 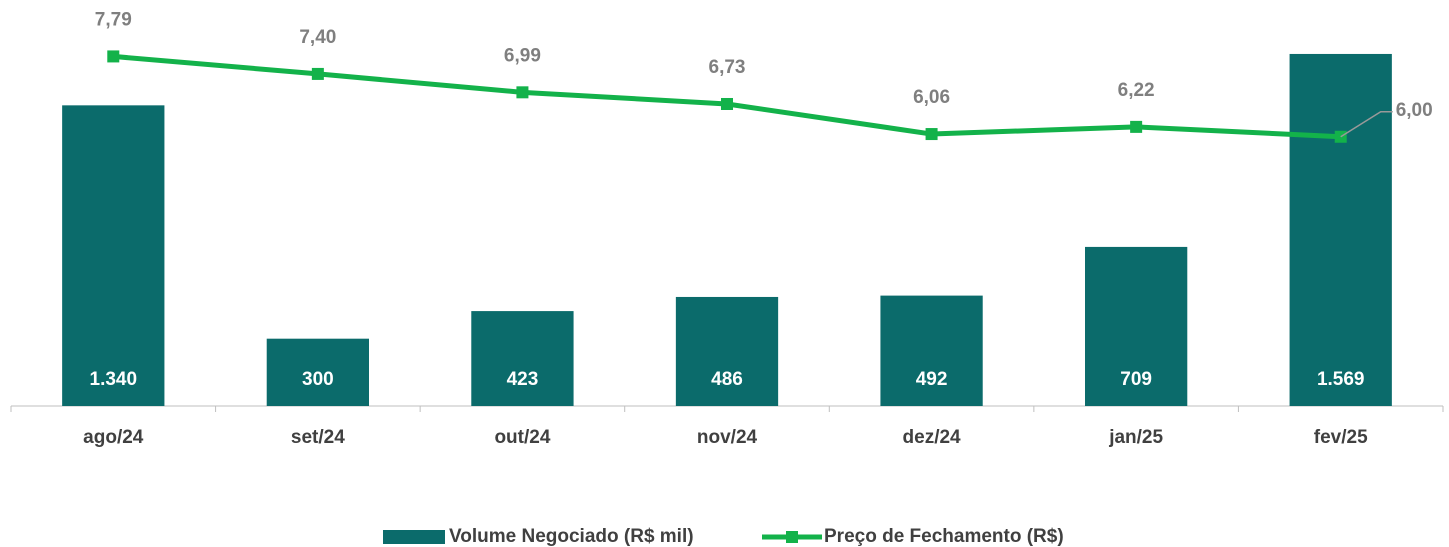 I want to click on bar-value-label: 492, so click(x=932, y=379).